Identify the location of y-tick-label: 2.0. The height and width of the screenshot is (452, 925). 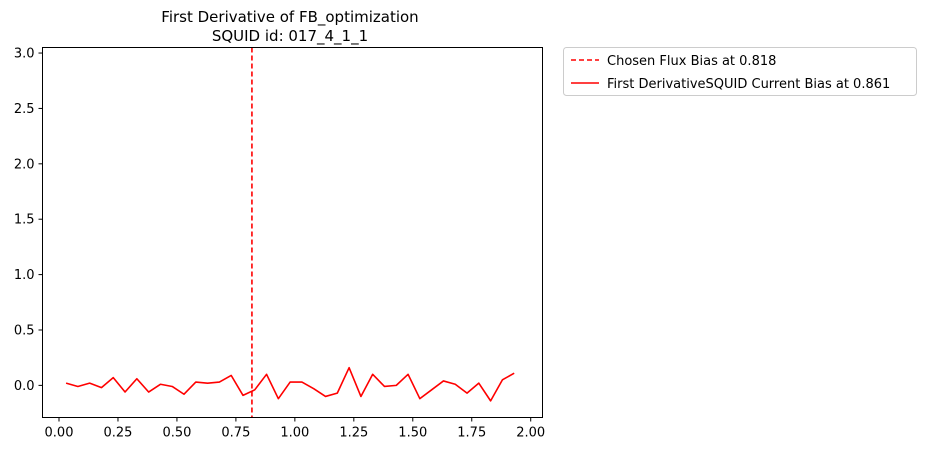
(24, 164).